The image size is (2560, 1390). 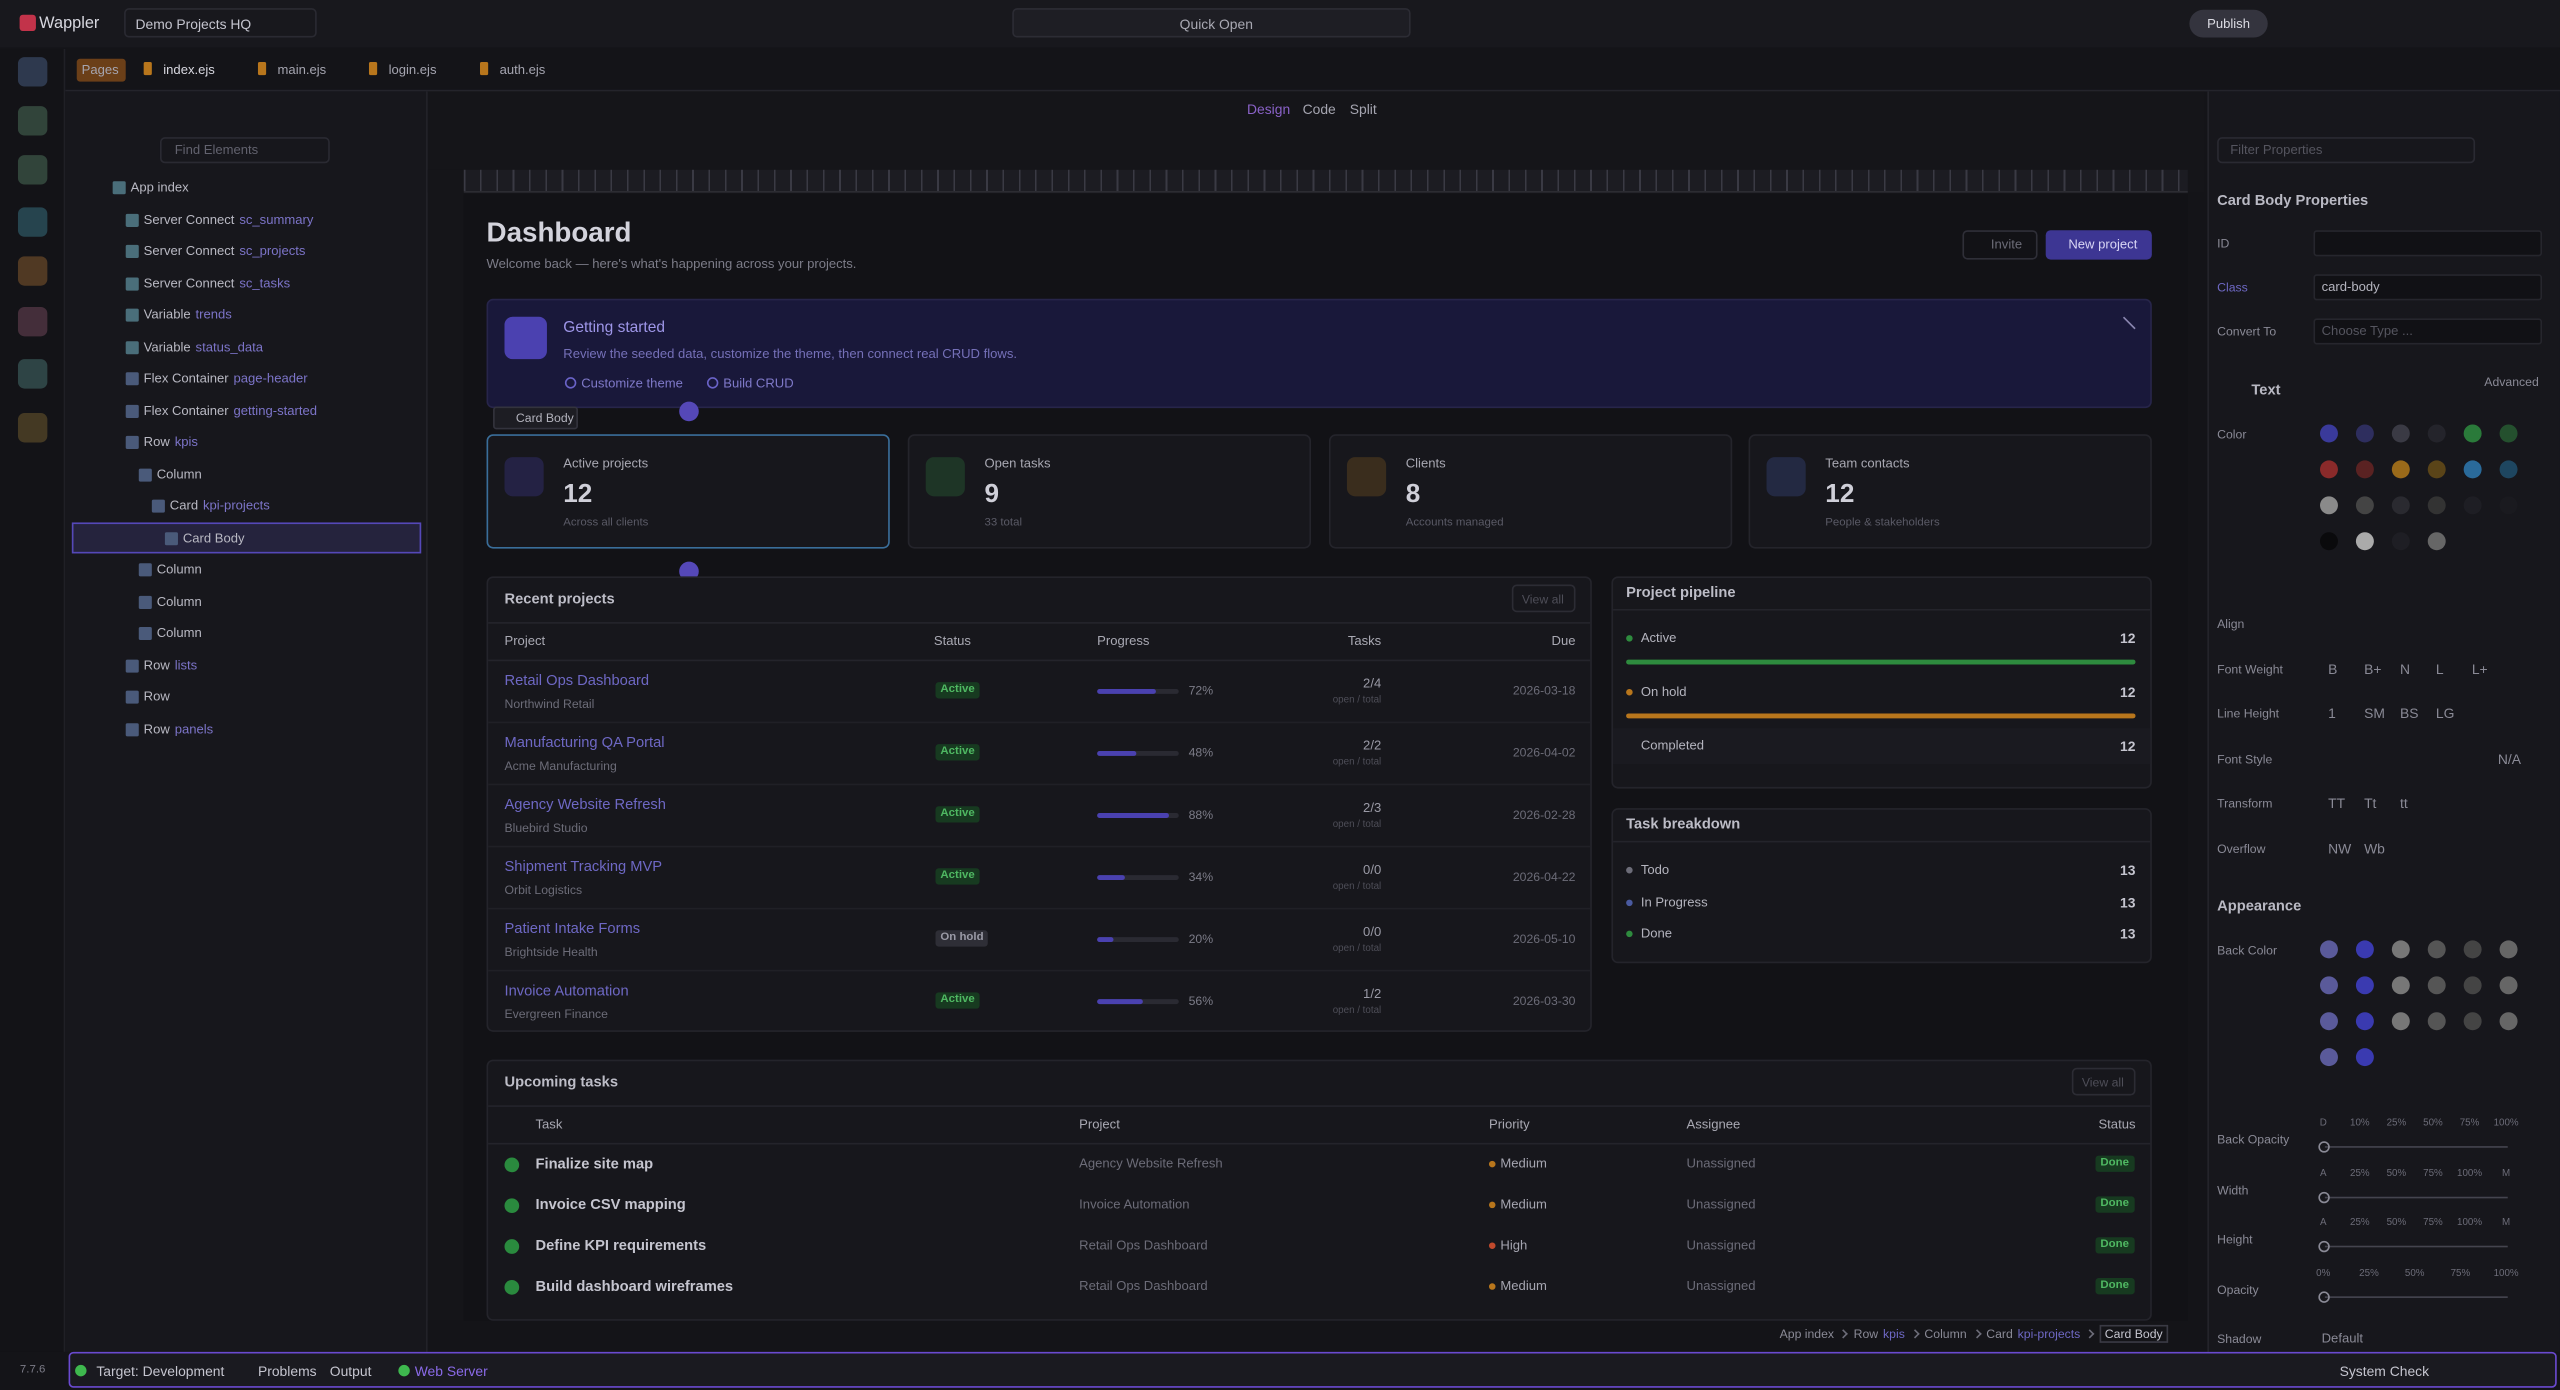 I want to click on field-input, so click(x=2427, y=243).